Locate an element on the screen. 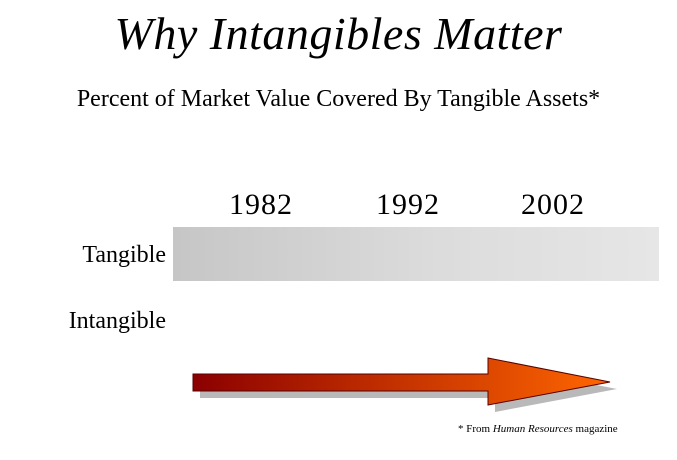  year-2002: 2002 is located at coordinates (553, 204).